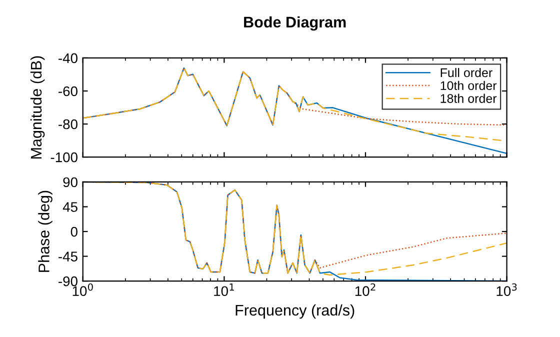 The width and height of the screenshot is (560, 337). What do you see at coordinates (45, 231) in the screenshot?
I see `y-axis-title: Phase (deg)` at bounding box center [45, 231].